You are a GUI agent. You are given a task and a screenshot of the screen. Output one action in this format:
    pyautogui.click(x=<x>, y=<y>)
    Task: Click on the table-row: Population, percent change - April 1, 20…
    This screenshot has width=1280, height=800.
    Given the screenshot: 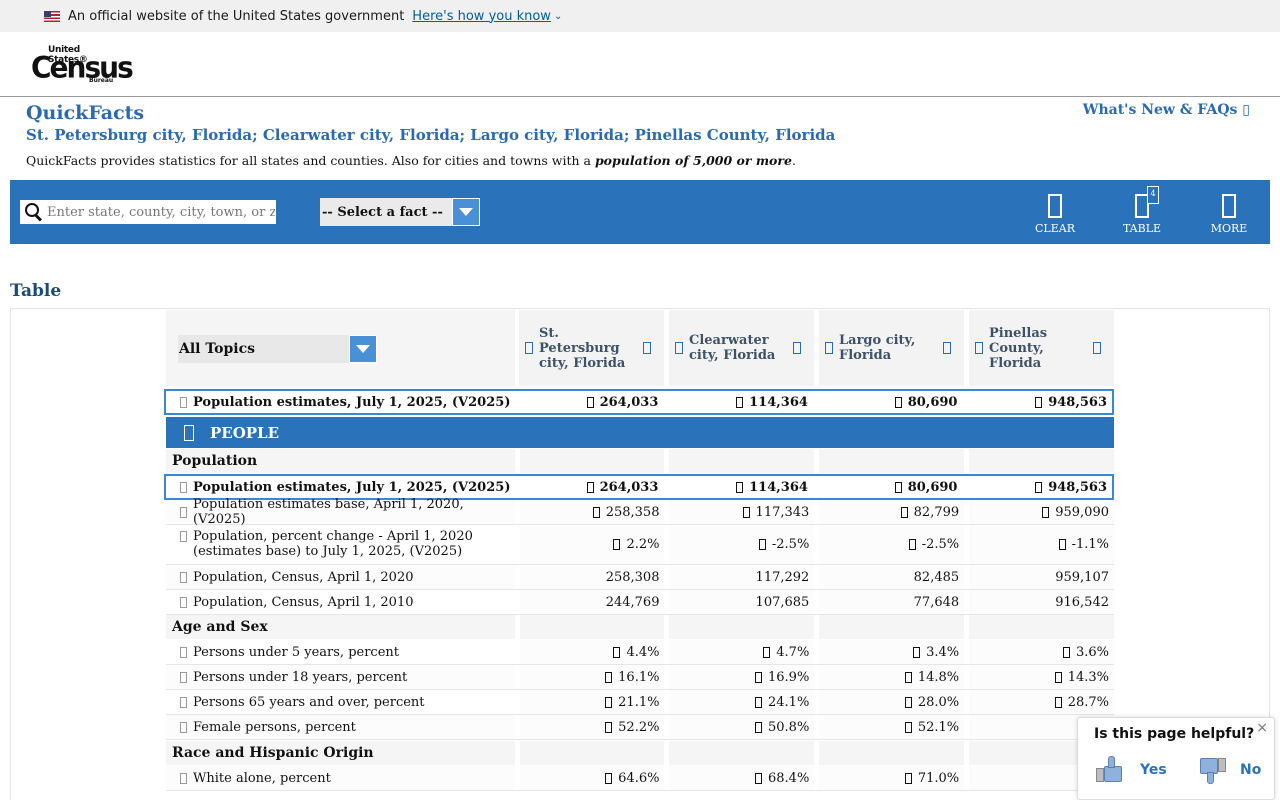 What is the action you would take?
    pyautogui.click(x=640, y=545)
    